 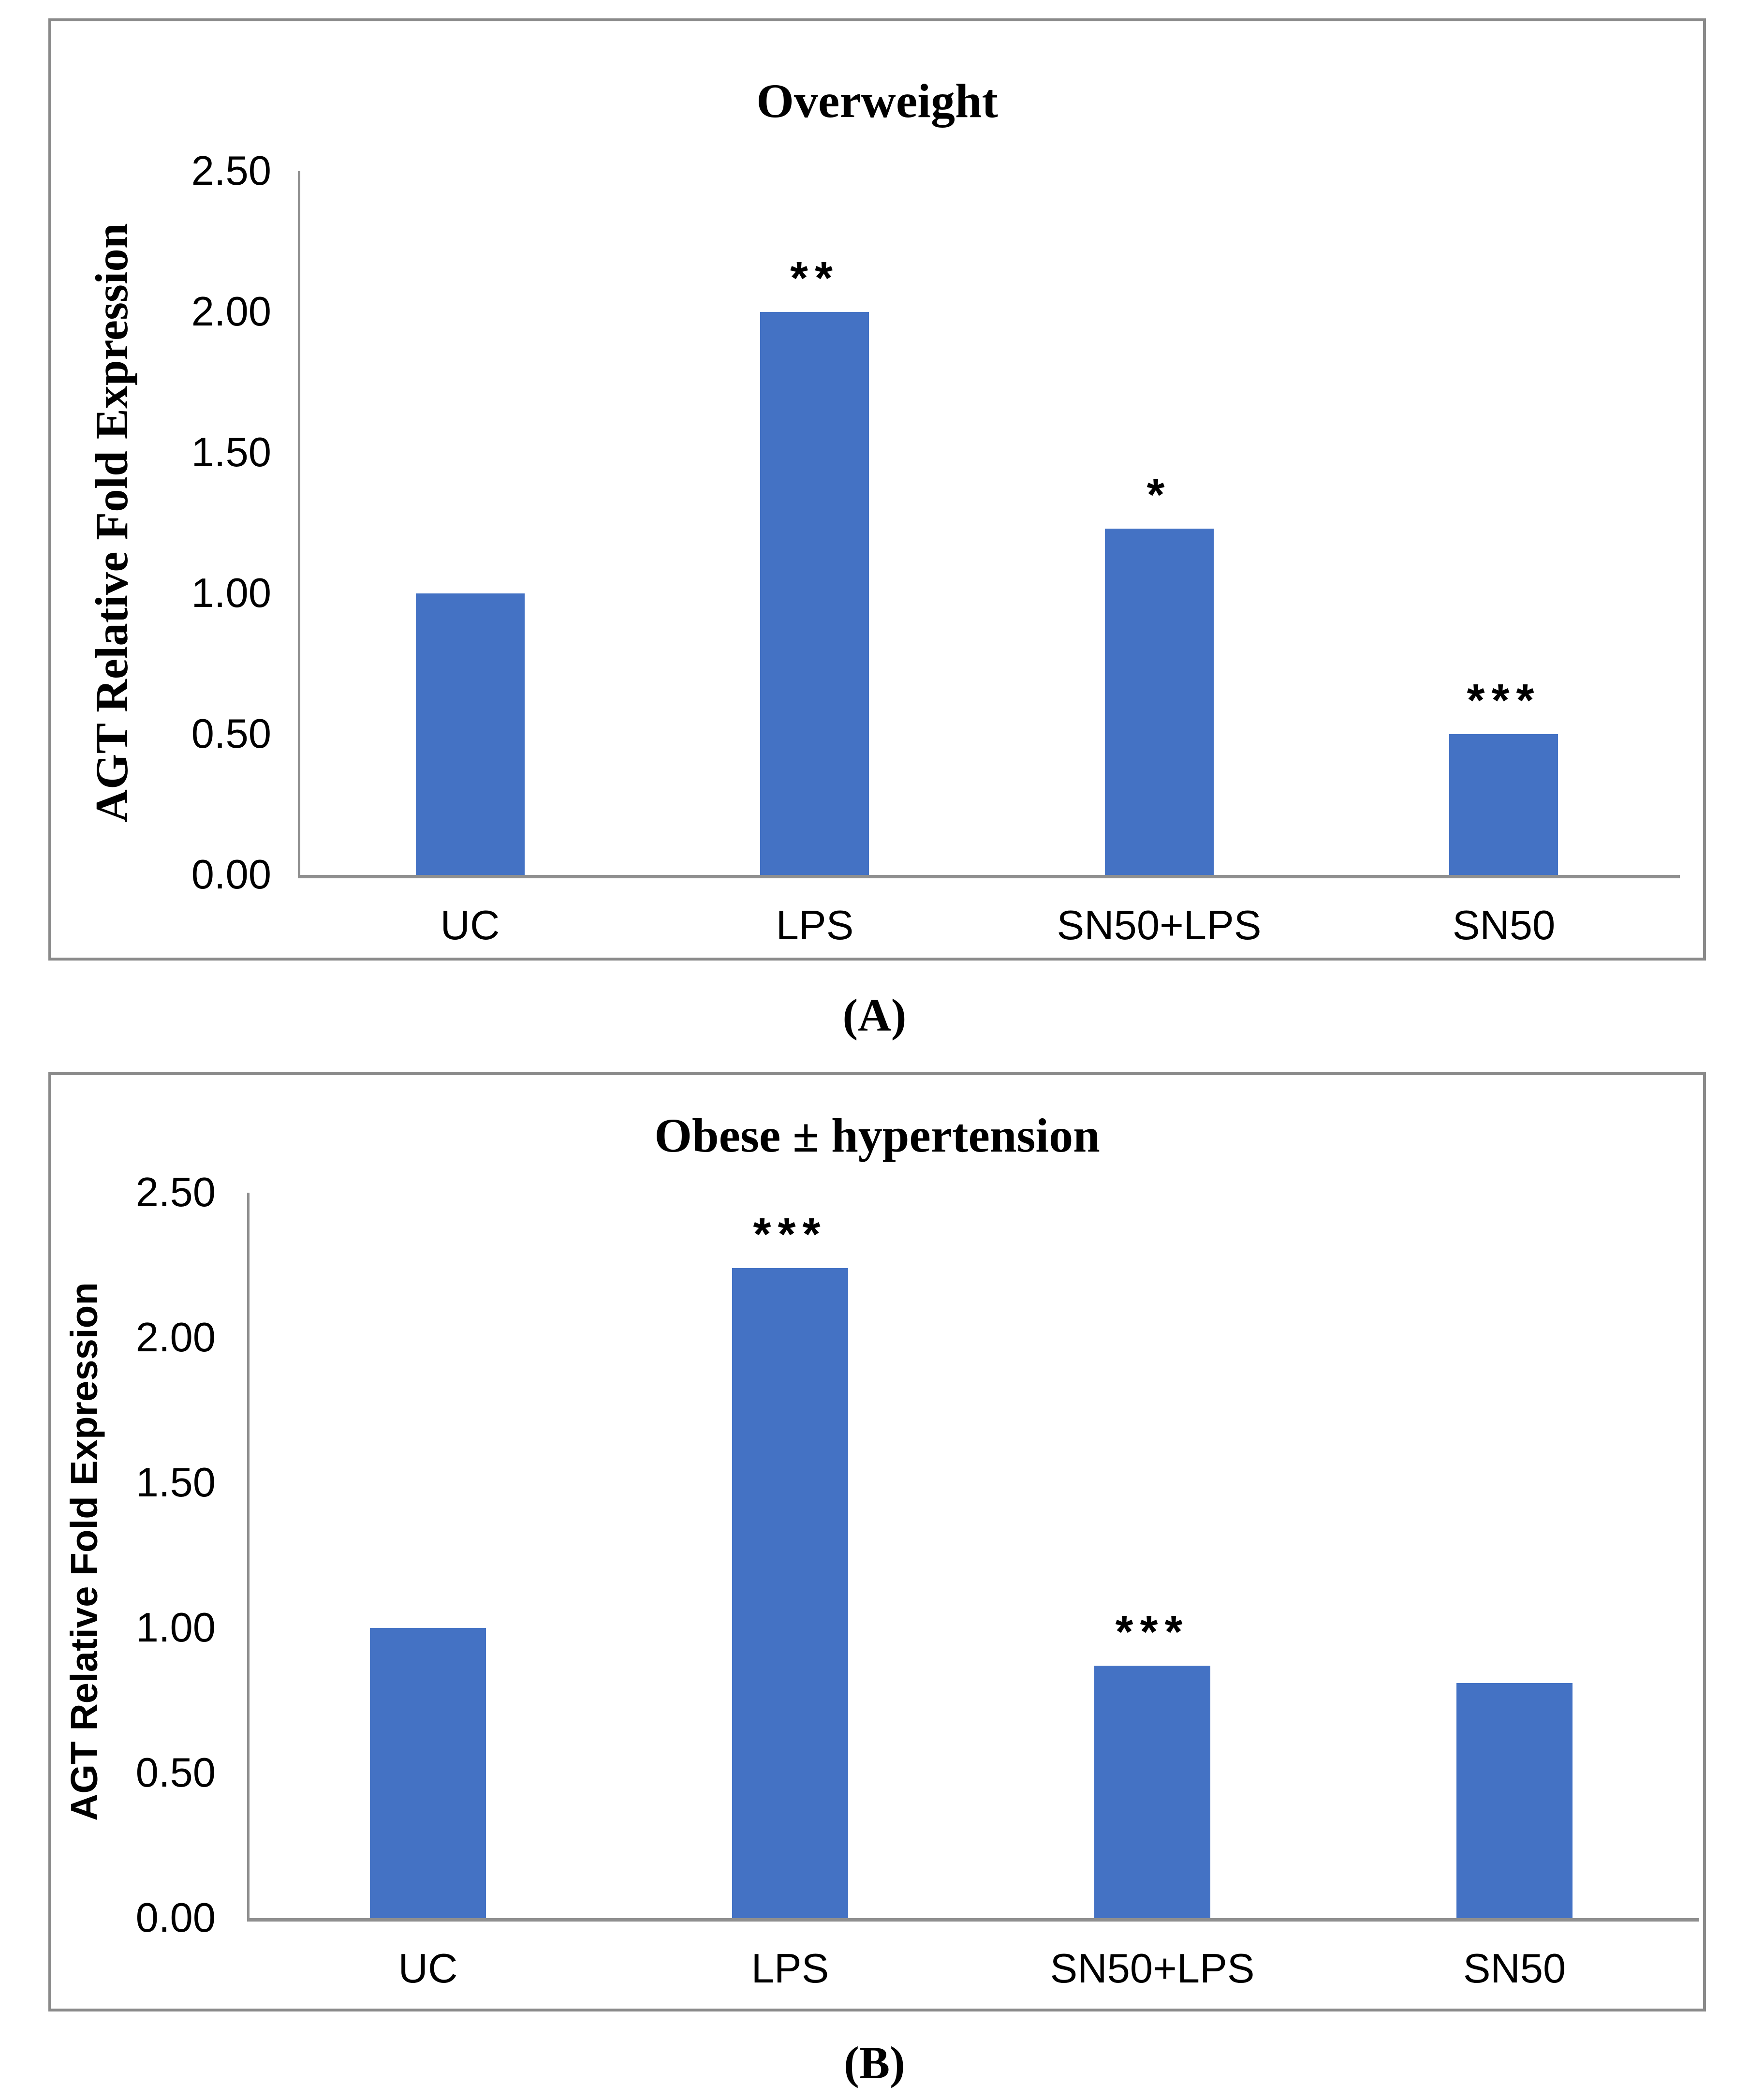 What do you see at coordinates (1159, 494) in the screenshot?
I see `significance-marker: *` at bounding box center [1159, 494].